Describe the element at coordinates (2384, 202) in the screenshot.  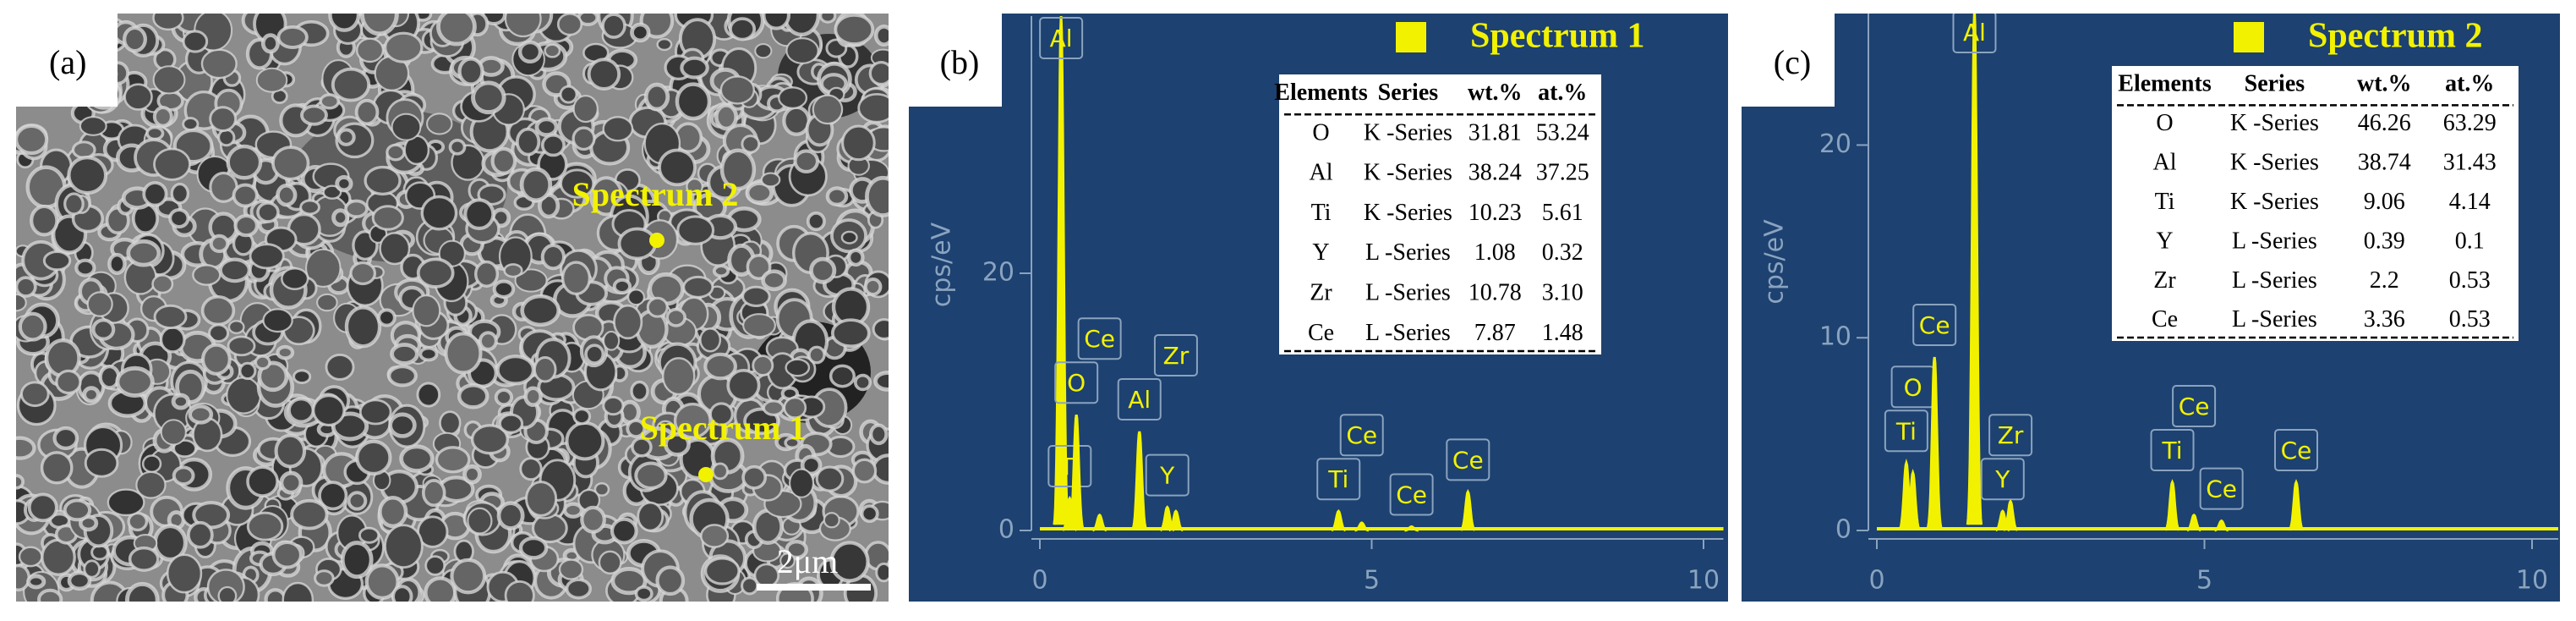
I see `table-cell: 9.06` at that location.